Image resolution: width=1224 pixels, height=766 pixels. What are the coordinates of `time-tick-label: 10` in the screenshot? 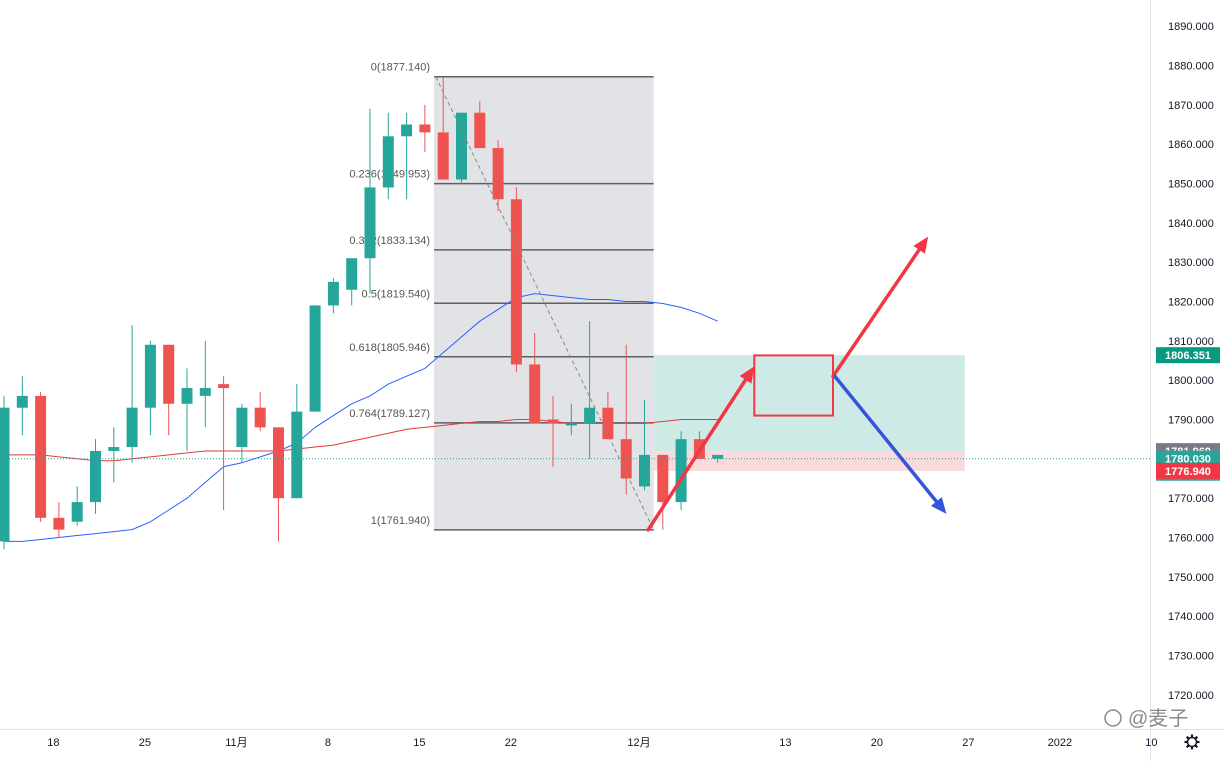 It's located at (1151, 743).